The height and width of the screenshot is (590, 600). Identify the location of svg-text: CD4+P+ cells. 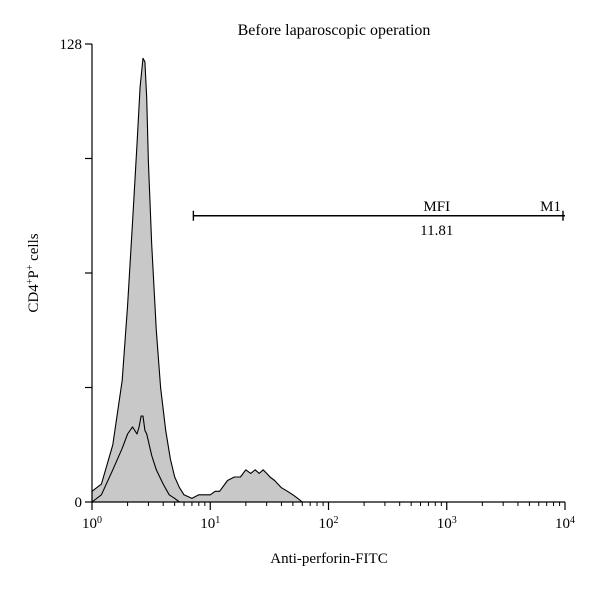
(34, 272).